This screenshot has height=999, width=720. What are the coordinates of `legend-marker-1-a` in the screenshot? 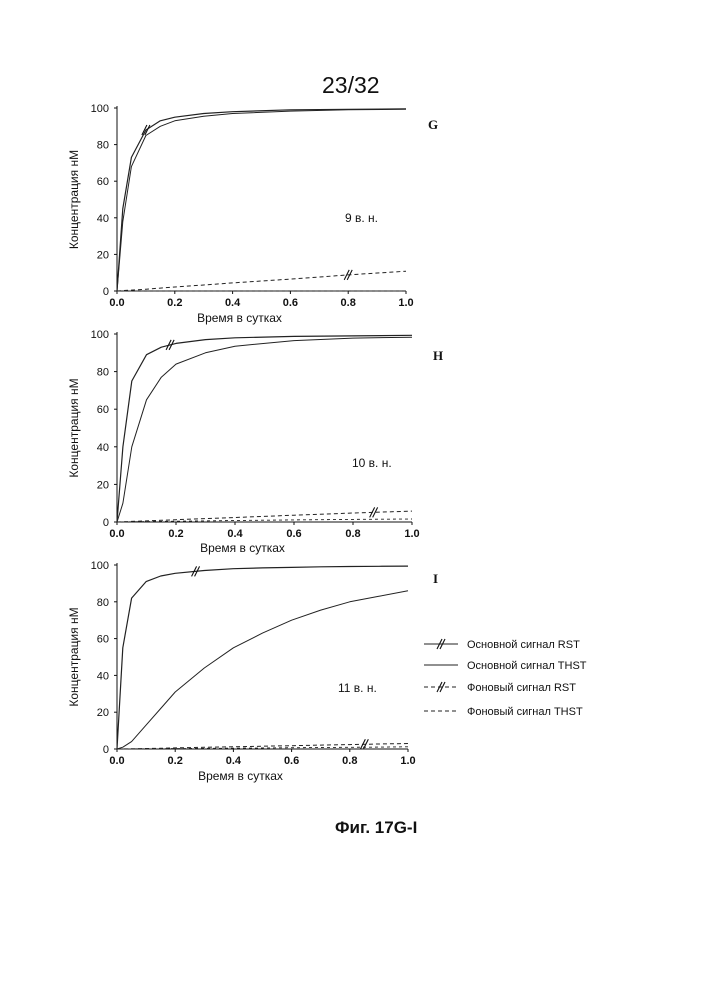 It's located at (439, 644).